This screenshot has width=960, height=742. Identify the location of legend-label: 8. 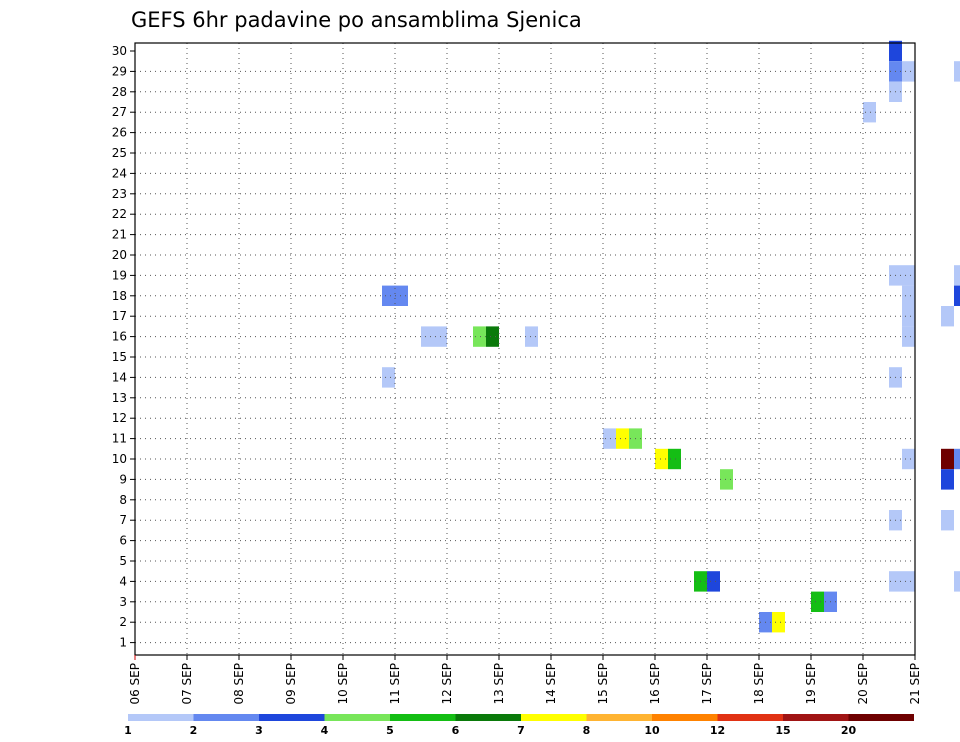
(587, 730).